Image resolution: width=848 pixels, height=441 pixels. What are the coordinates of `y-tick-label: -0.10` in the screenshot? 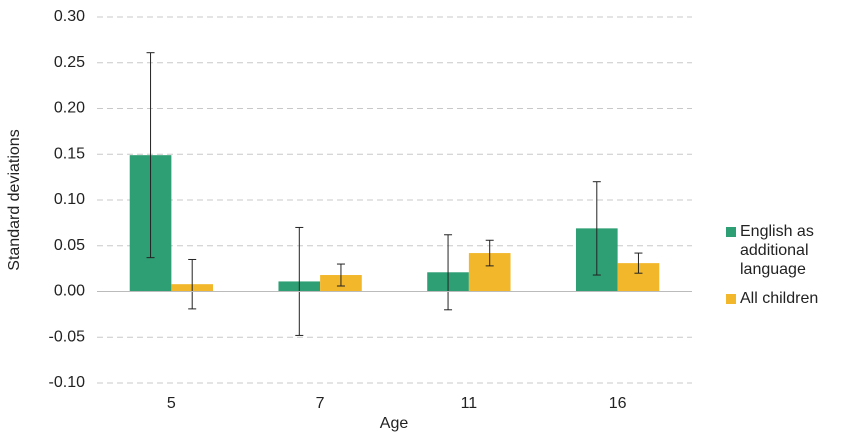 It's located at (67, 382).